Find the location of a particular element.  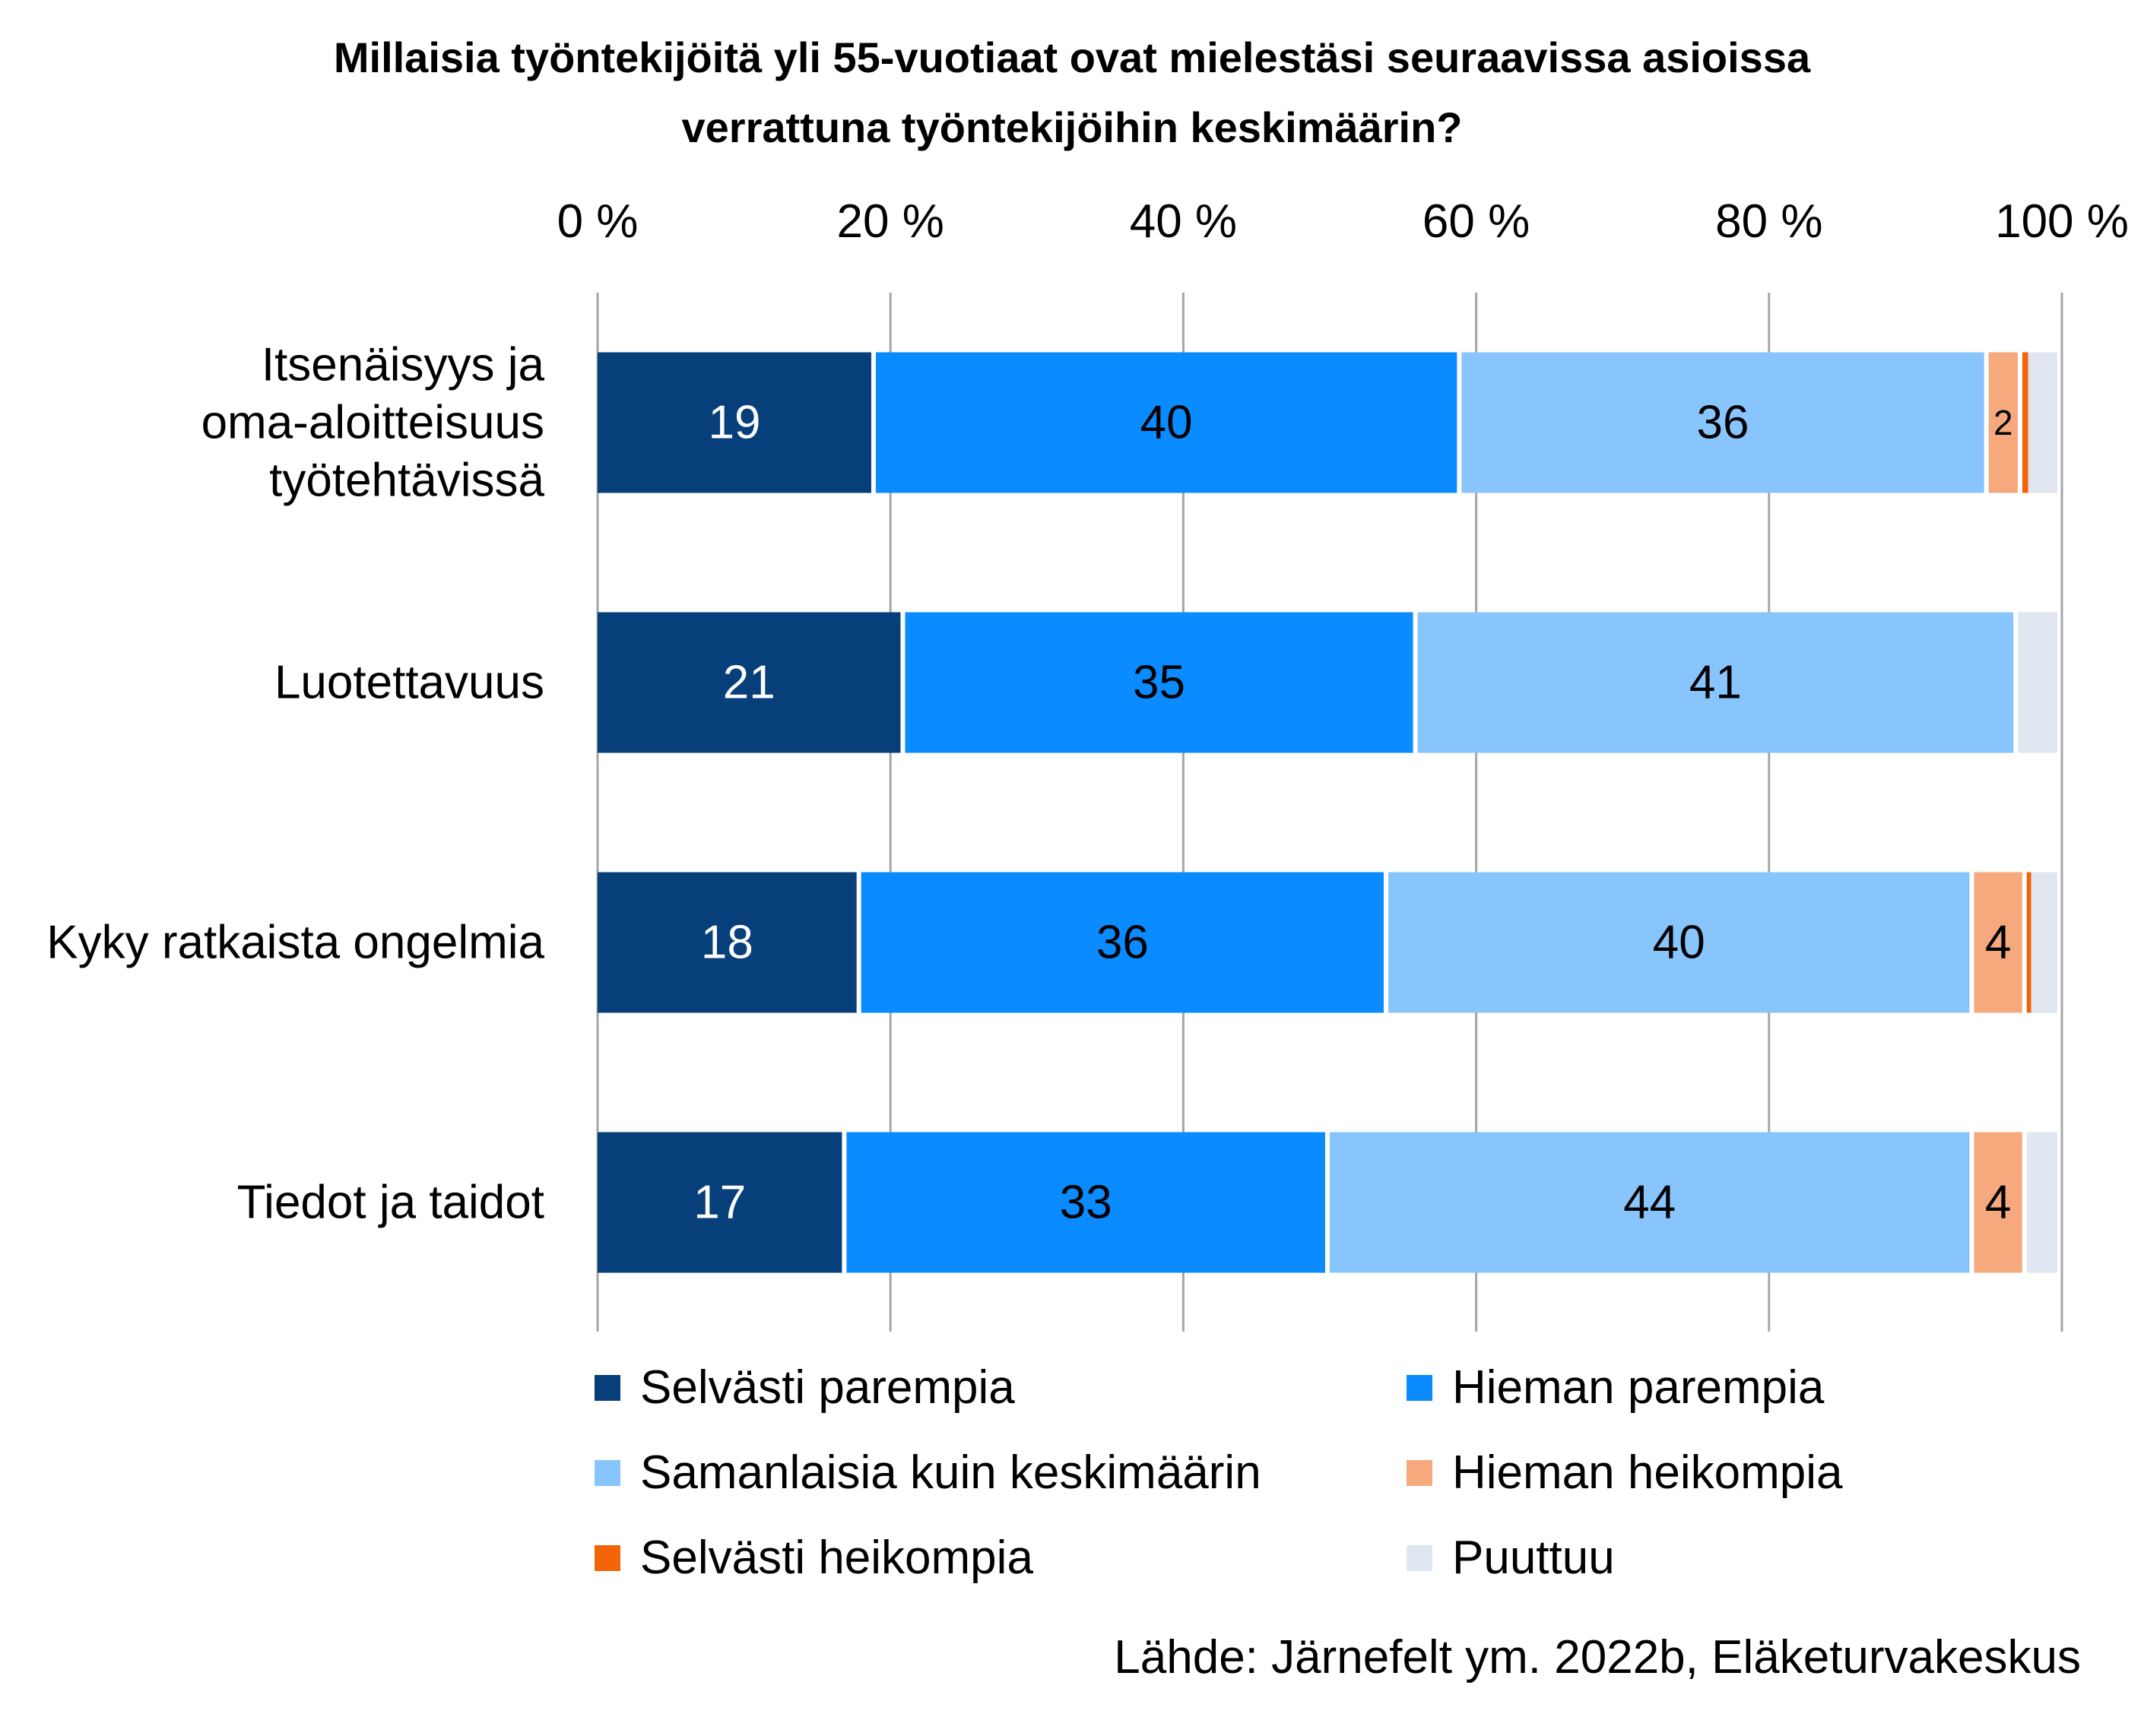

data-label: 18 is located at coordinates (727, 943).